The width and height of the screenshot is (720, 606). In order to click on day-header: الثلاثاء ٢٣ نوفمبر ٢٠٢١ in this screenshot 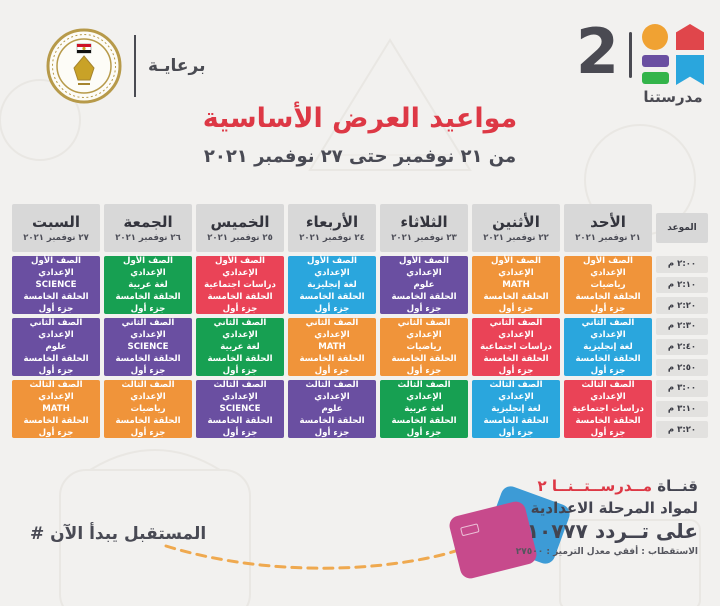, I will do `click(424, 228)`.